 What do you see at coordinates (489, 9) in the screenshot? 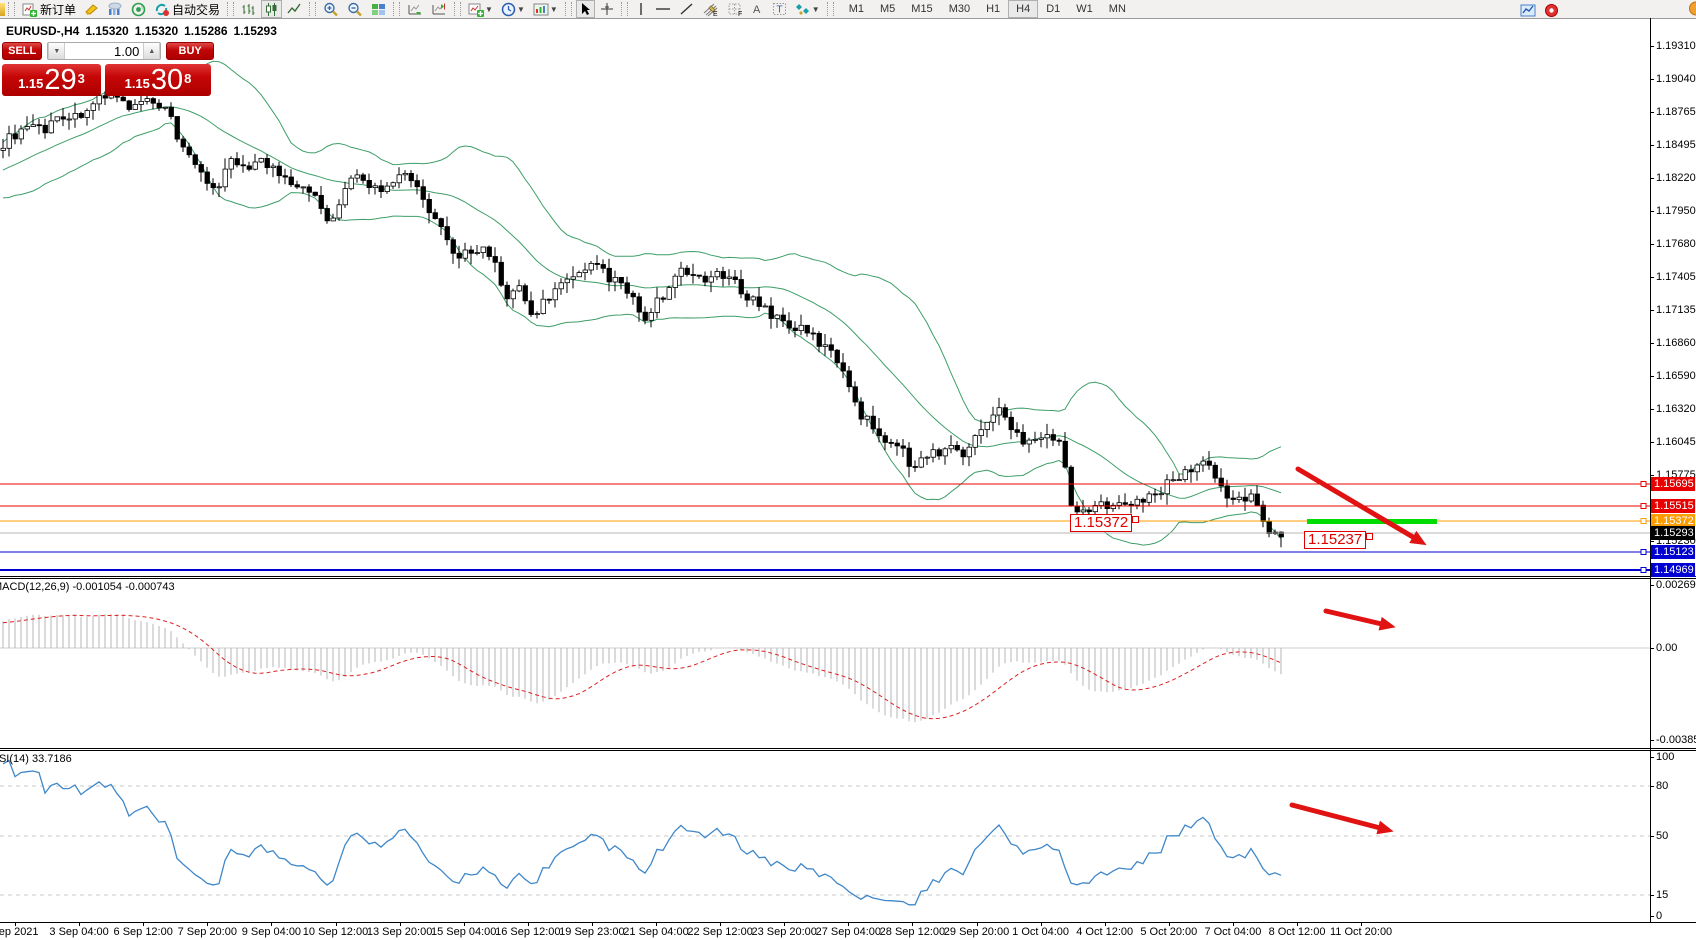
I see `add-indicator-dropdown-arrow: ▼` at bounding box center [489, 9].